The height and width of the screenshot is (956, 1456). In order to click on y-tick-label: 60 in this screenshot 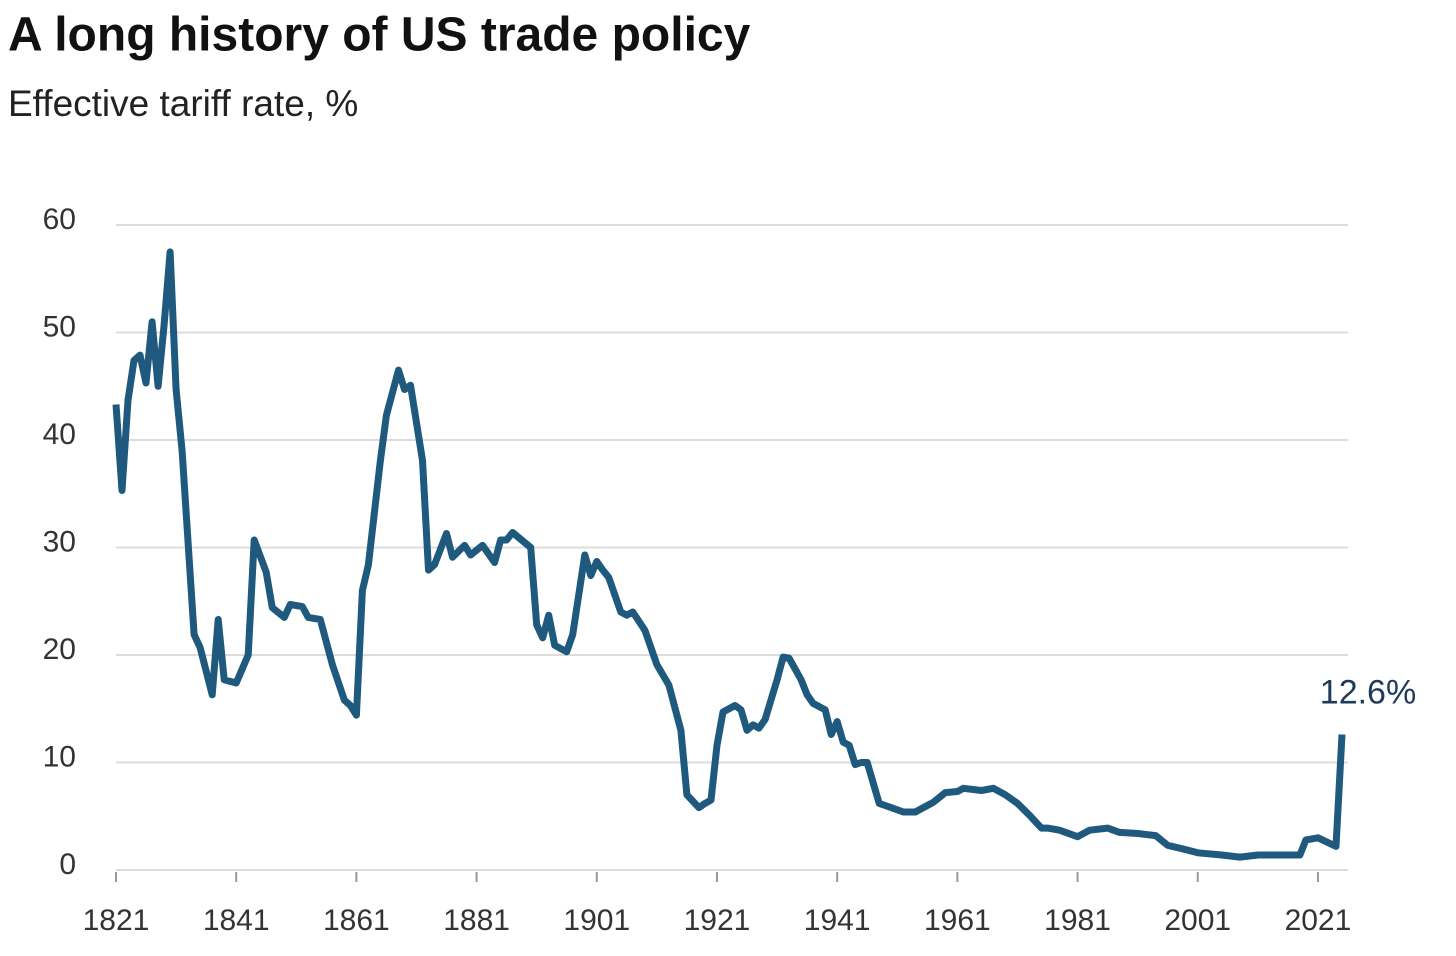, I will do `click(59, 219)`.